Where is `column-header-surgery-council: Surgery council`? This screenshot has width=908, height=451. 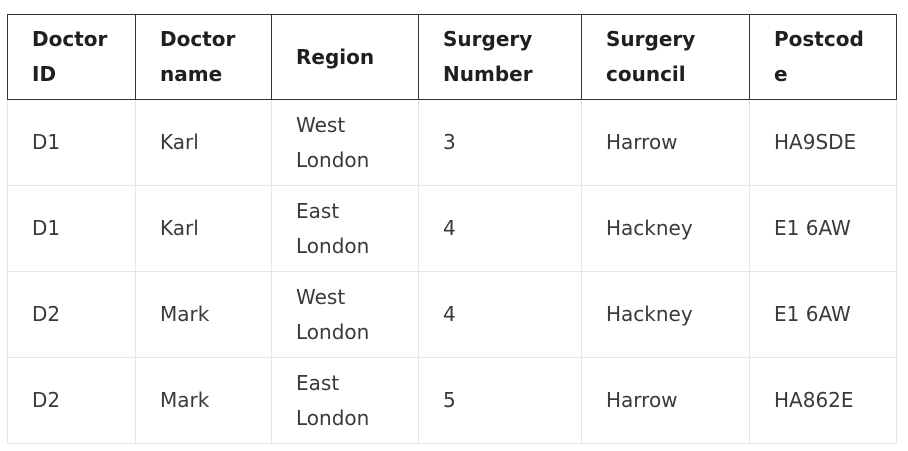 column-header-surgery-council: Surgery council is located at coordinates (665, 57).